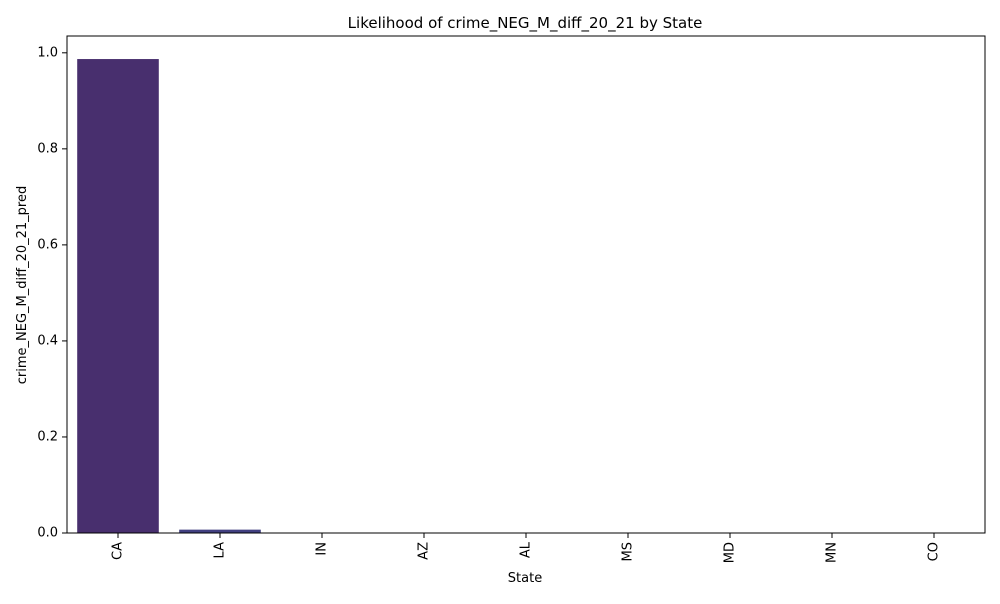 The height and width of the screenshot is (604, 1000). What do you see at coordinates (628, 551) in the screenshot?
I see `x-tick-label: MS` at bounding box center [628, 551].